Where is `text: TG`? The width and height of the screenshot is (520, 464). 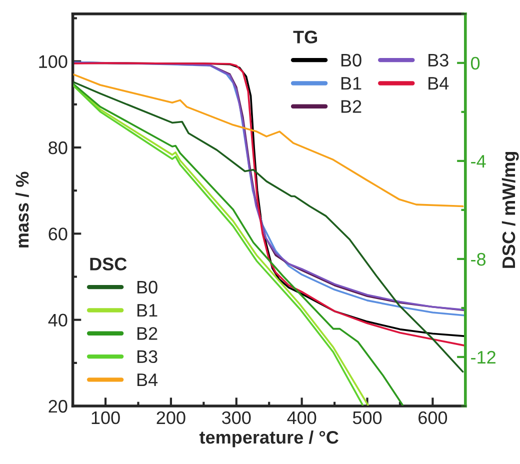
text: TG is located at coordinates (305, 37).